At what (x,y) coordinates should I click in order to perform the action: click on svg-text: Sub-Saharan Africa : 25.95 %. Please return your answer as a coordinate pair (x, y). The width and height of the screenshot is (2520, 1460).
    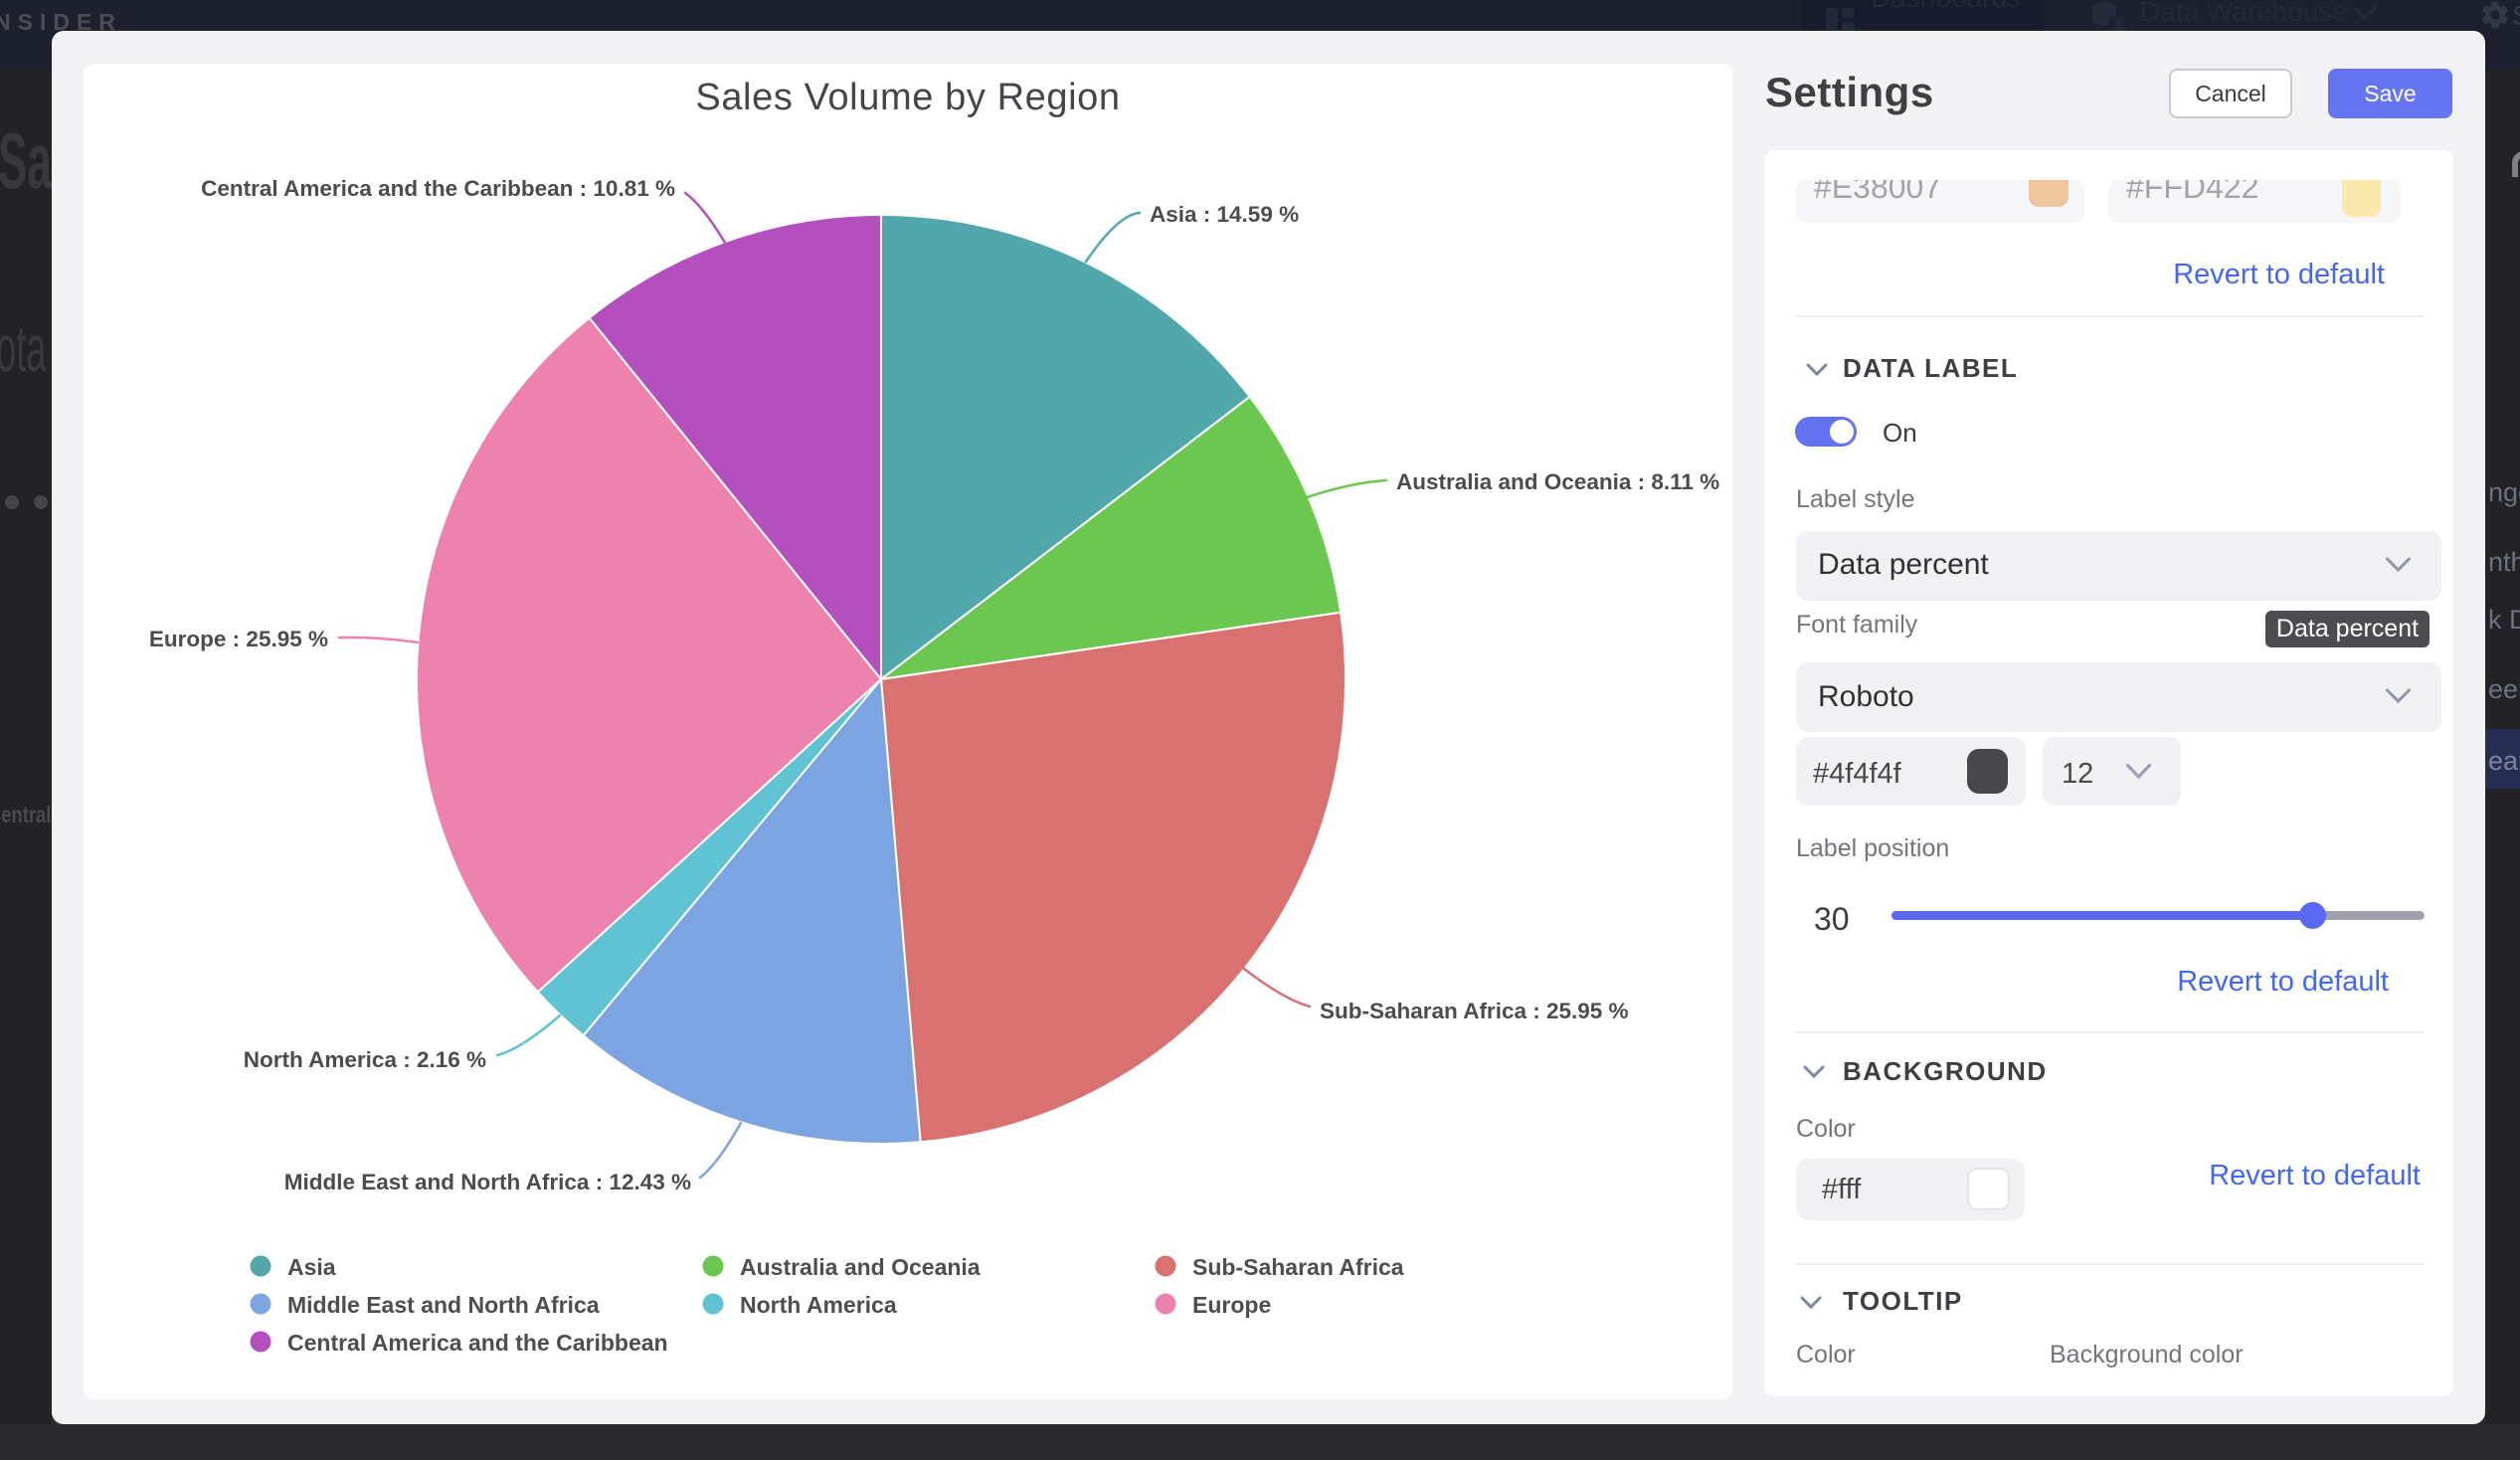
    Looking at the image, I should click on (1474, 1011).